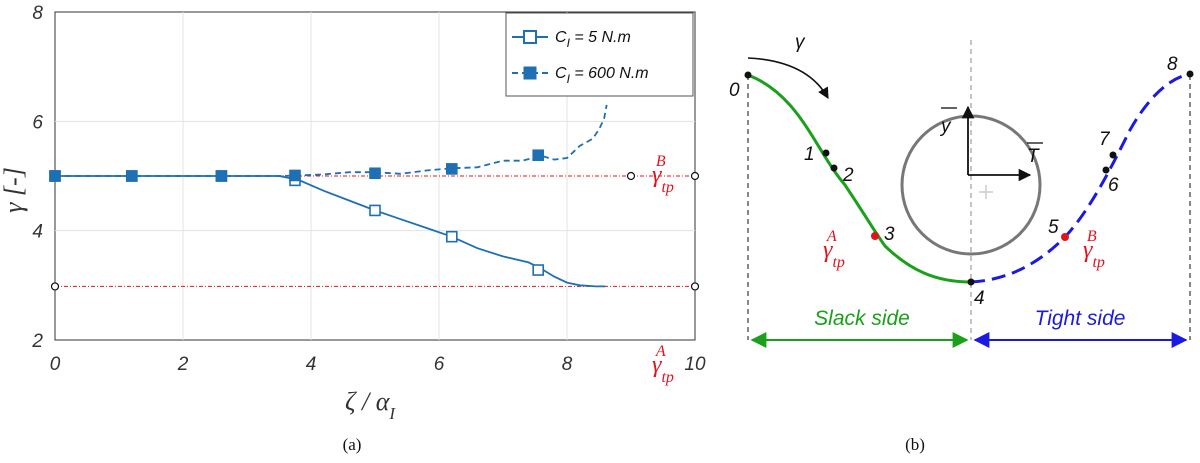  What do you see at coordinates (567, 364) in the screenshot?
I see `x-tick-label: 8` at bounding box center [567, 364].